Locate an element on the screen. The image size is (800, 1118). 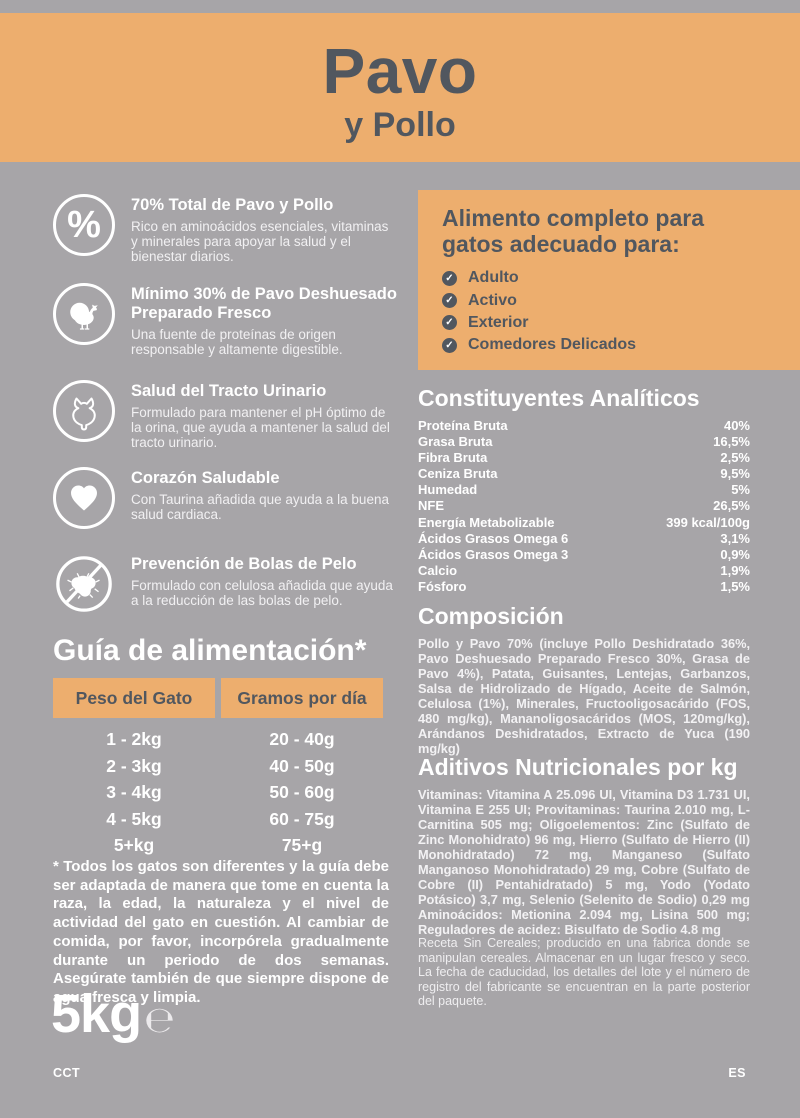
percent-icon: % is located at coordinates (84, 225).